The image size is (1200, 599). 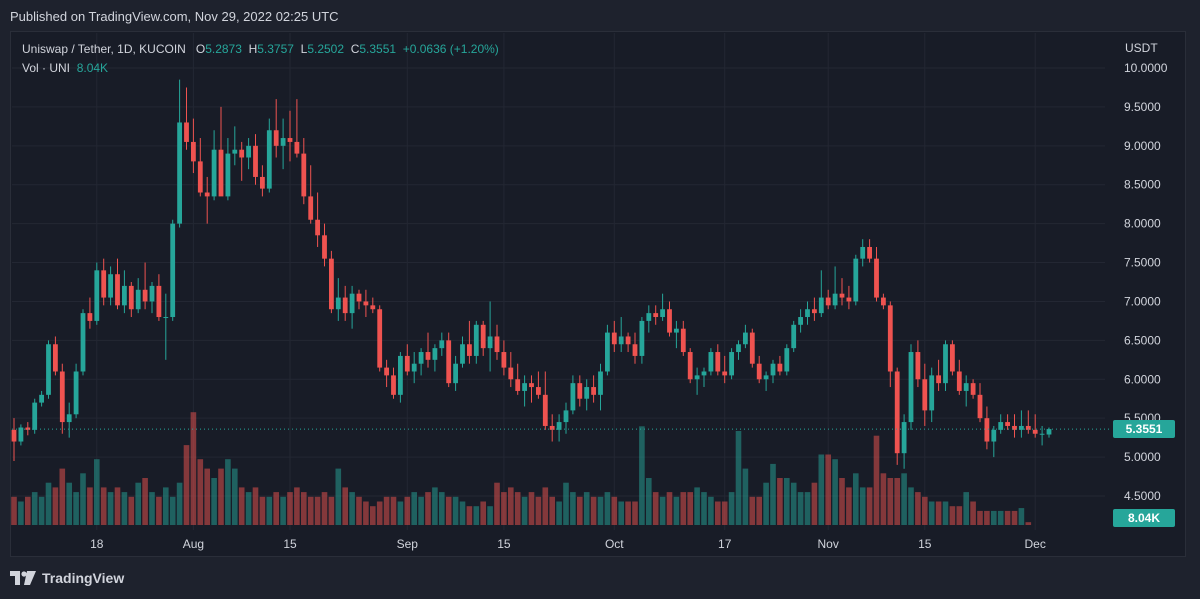 I want to click on tradingview-logo-icon, so click(x=23, y=578).